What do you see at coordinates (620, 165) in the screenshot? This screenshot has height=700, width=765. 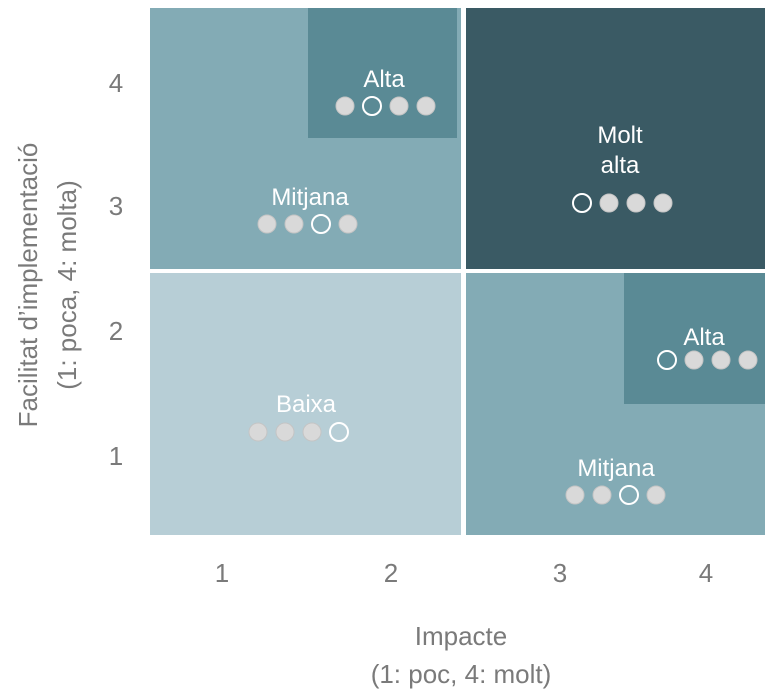 I see `region-label-4-2: alta` at bounding box center [620, 165].